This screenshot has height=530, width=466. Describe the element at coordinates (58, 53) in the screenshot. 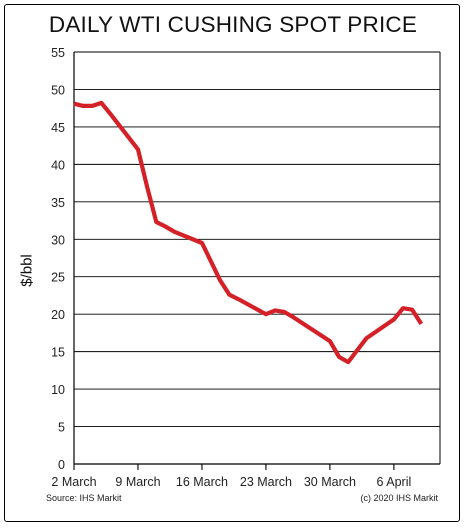

I see `y-tick-label: 55` at that location.